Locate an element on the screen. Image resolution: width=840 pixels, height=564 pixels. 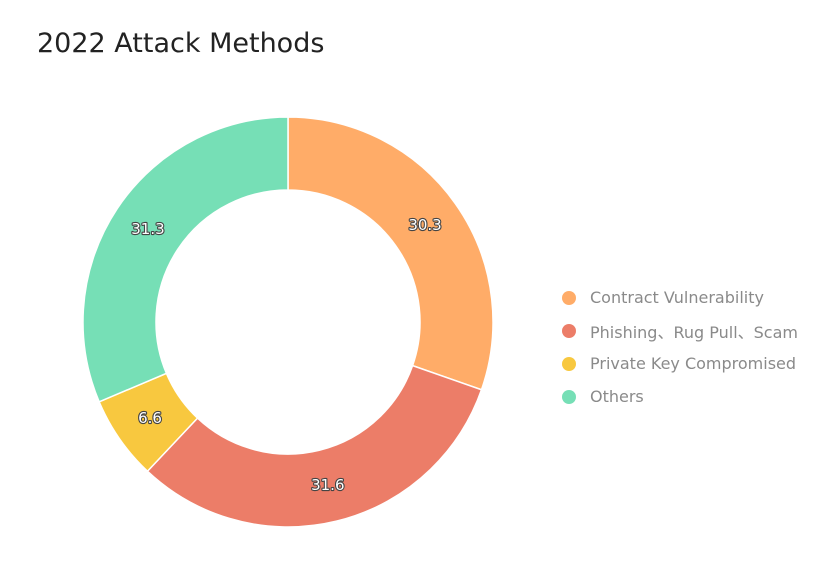
legend-label: Phishing、Rug Pull、Scam is located at coordinates (694, 332).